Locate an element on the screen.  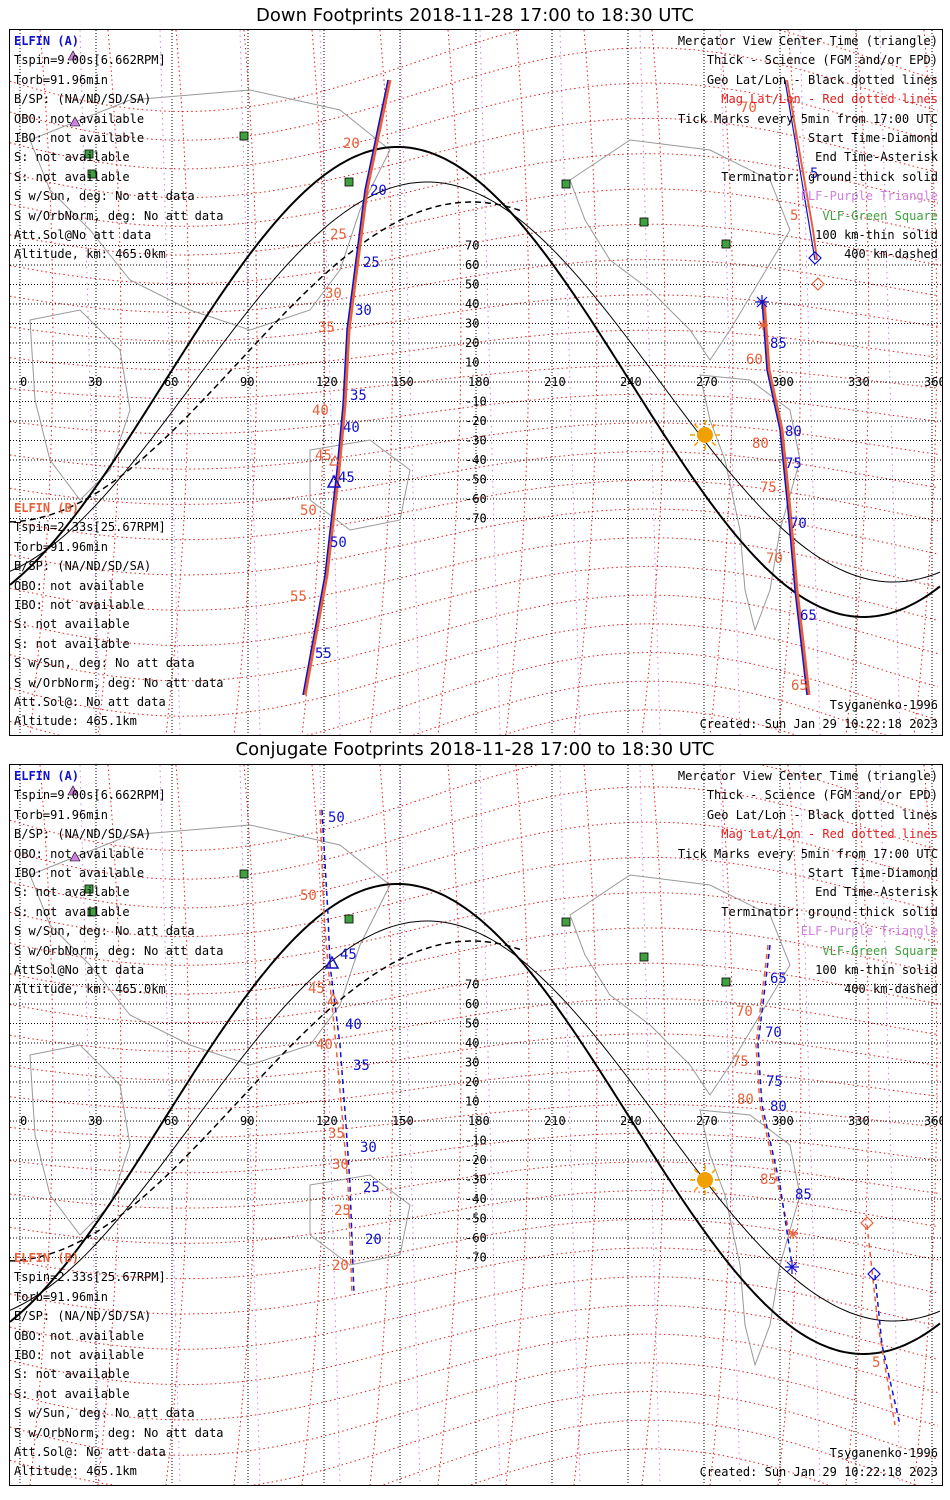
lon-tick-label: 300 is located at coordinates (783, 382).